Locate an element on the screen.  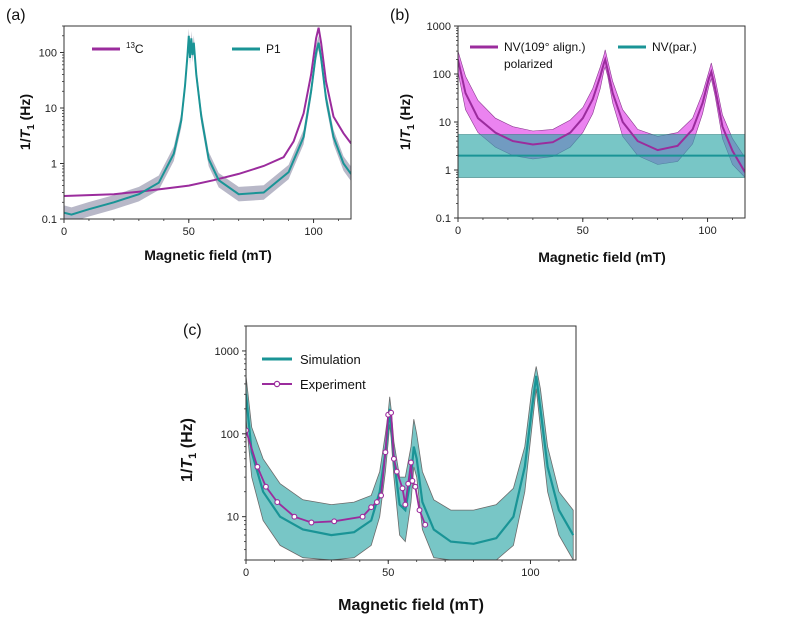
panel-b-ticks: 0 50 100 0.1 1 10 100 1000 is located at coordinates (580, 129).